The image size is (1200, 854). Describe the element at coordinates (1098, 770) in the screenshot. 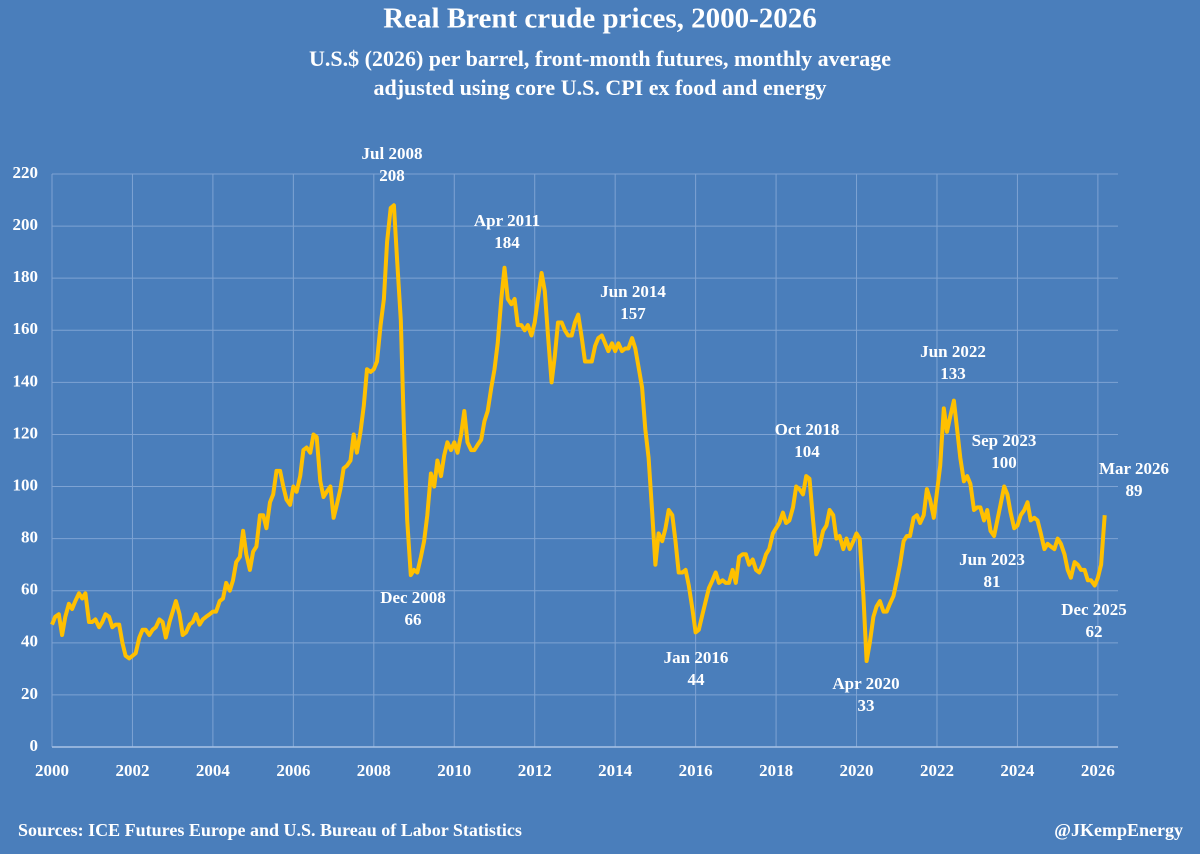

I see `x-tick-label: 2026` at that location.